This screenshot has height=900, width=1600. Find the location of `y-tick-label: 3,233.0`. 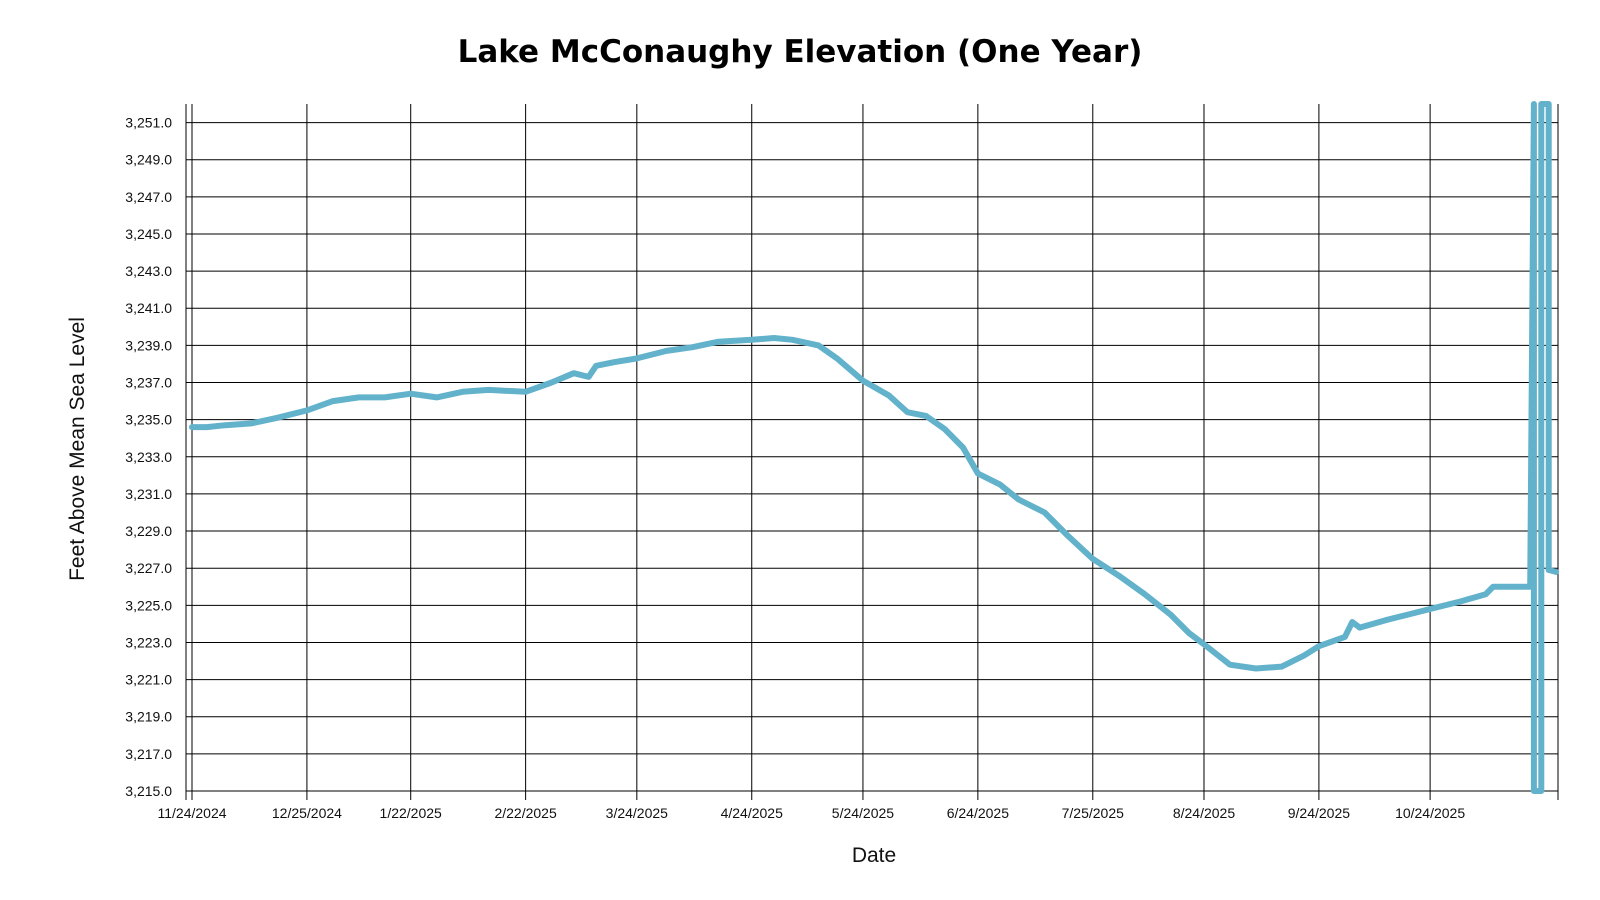

y-tick-label: 3,233.0 is located at coordinates (148, 457).